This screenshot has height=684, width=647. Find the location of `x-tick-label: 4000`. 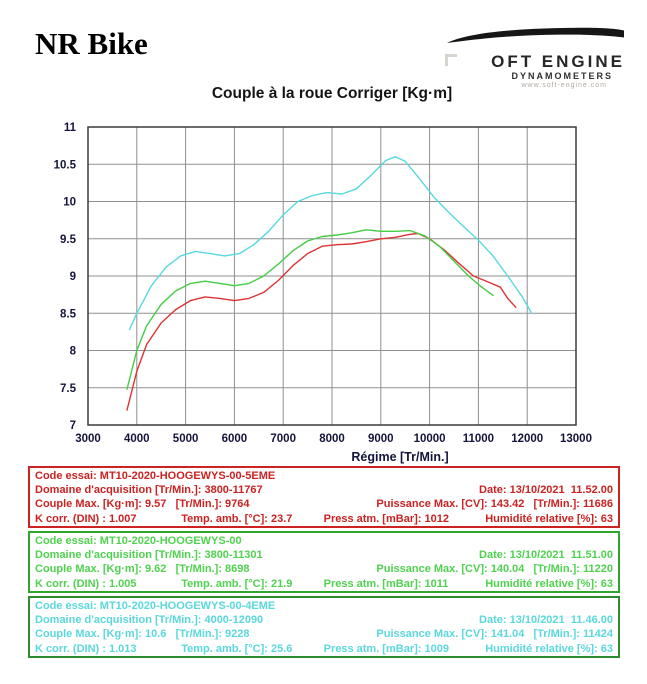

x-tick-label: 4000 is located at coordinates (137, 439).